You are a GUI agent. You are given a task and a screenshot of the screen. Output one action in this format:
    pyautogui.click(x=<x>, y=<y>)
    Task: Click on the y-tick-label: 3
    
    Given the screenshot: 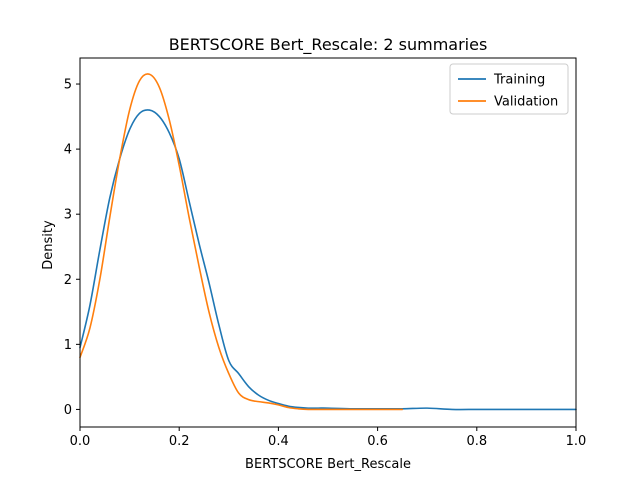 What is the action you would take?
    pyautogui.click(x=68, y=215)
    